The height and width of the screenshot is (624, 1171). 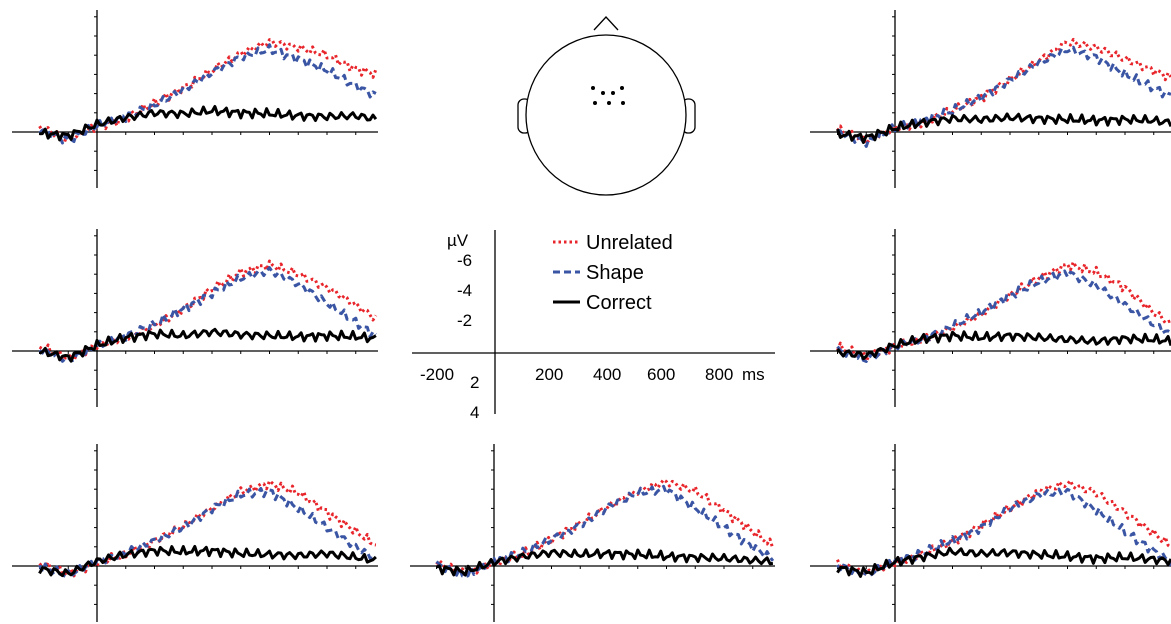 What do you see at coordinates (629, 243) in the screenshot?
I see `legend-label-unrelated: Unrelated` at bounding box center [629, 243].